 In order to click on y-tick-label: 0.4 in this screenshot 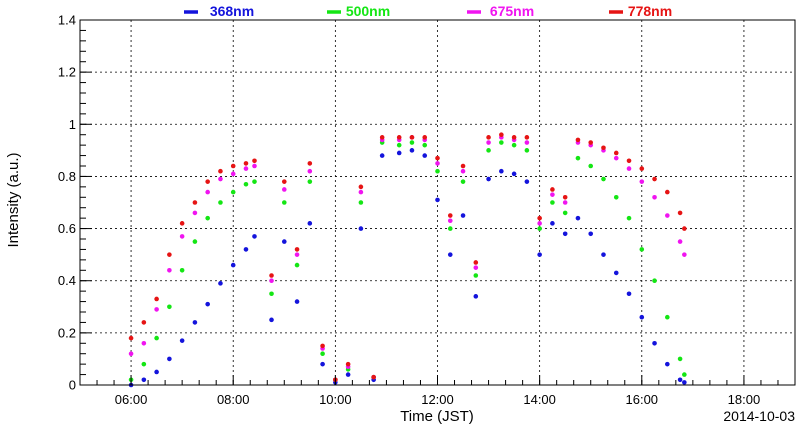, I will do `click(67, 280)`.